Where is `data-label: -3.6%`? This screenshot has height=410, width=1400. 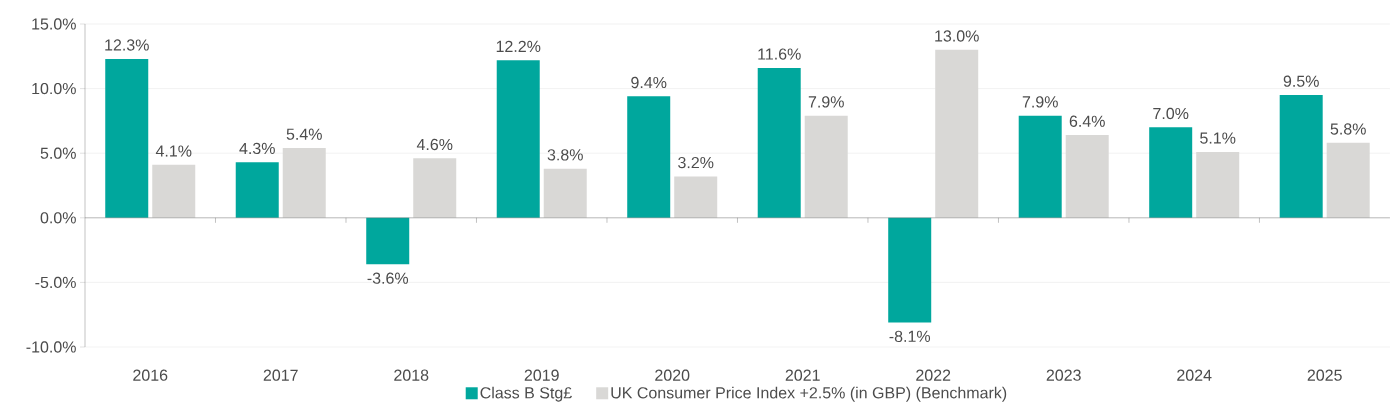
data-label: -3.6% is located at coordinates (388, 278).